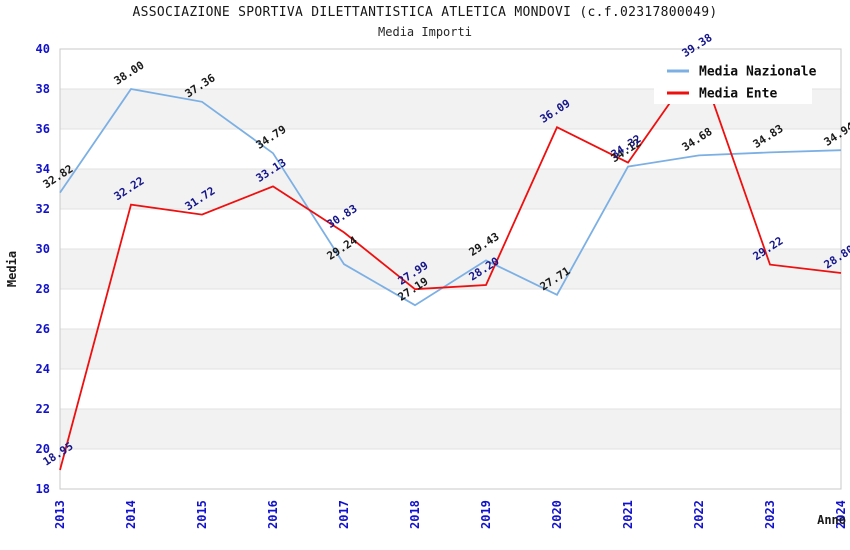  What do you see at coordinates (43, 129) in the screenshot?
I see `y-tick-label: 36` at bounding box center [43, 129].